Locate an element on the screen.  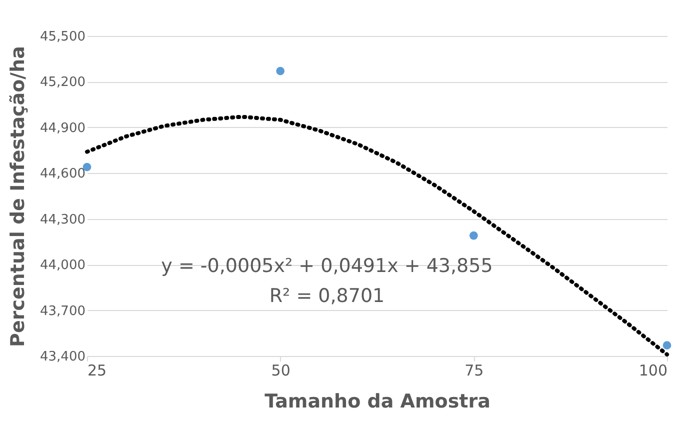
x-tick-label: 50 is located at coordinates (280, 371).